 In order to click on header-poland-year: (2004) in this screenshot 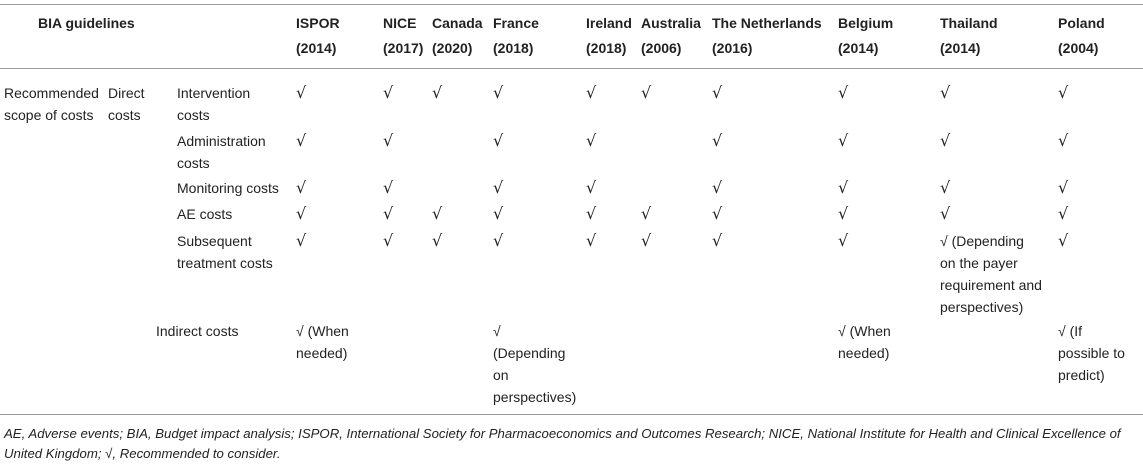, I will do `click(1078, 48)`.